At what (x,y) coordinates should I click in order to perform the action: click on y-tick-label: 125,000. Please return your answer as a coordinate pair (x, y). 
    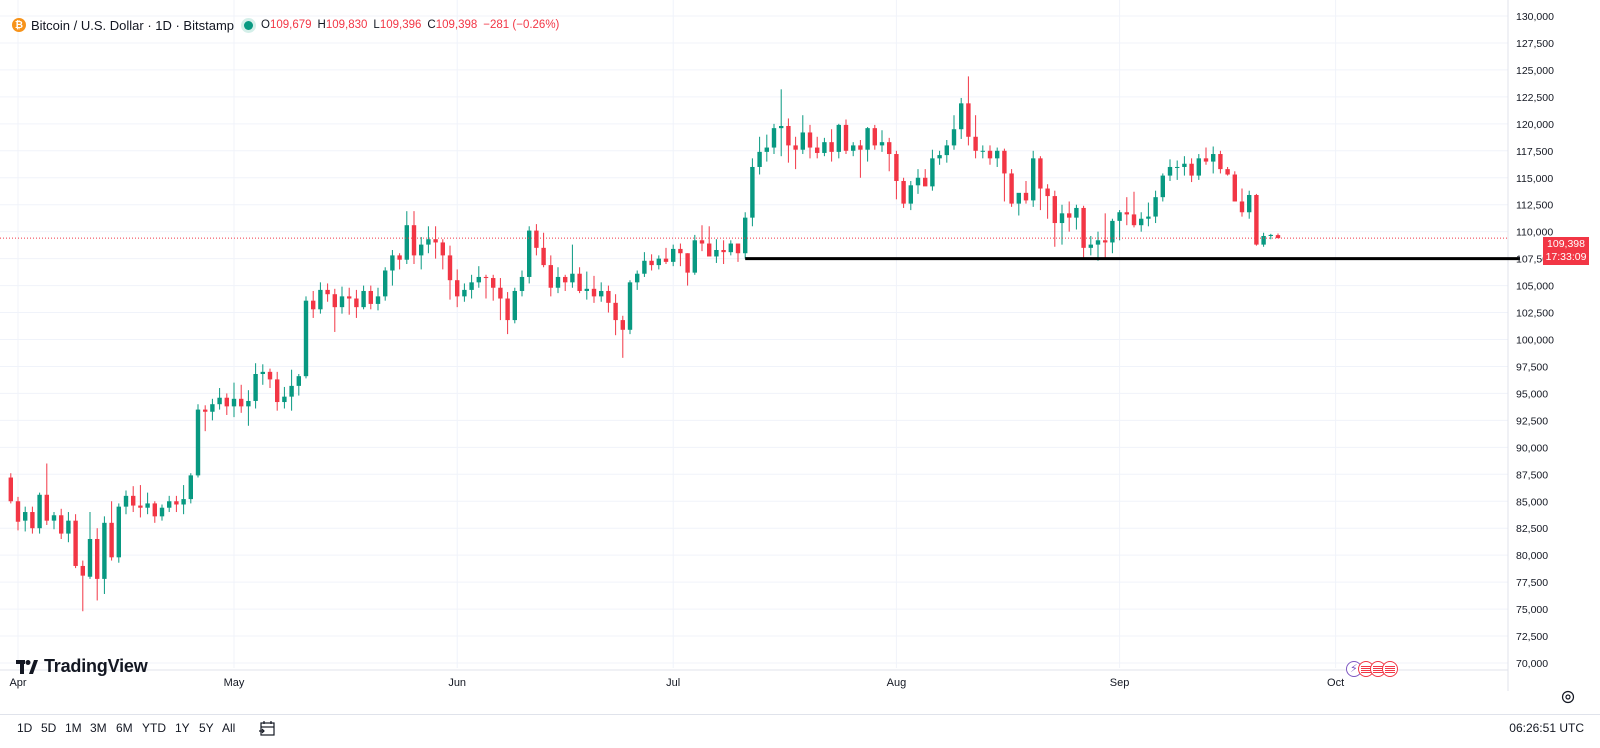
    Looking at the image, I should click on (1535, 71).